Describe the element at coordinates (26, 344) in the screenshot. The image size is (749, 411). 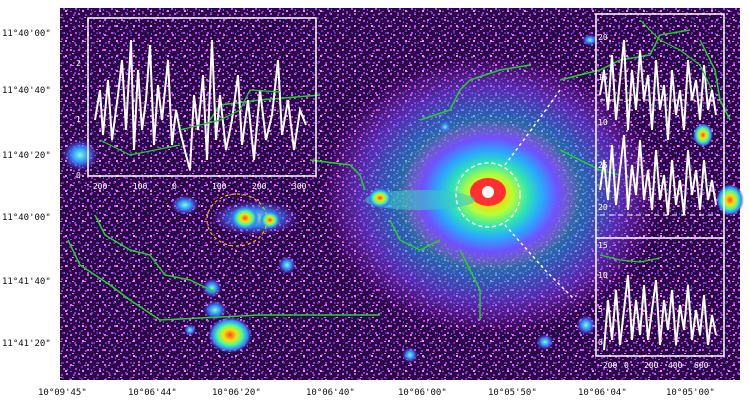
I see `dec-tick-label: 11°41'20"` at that location.